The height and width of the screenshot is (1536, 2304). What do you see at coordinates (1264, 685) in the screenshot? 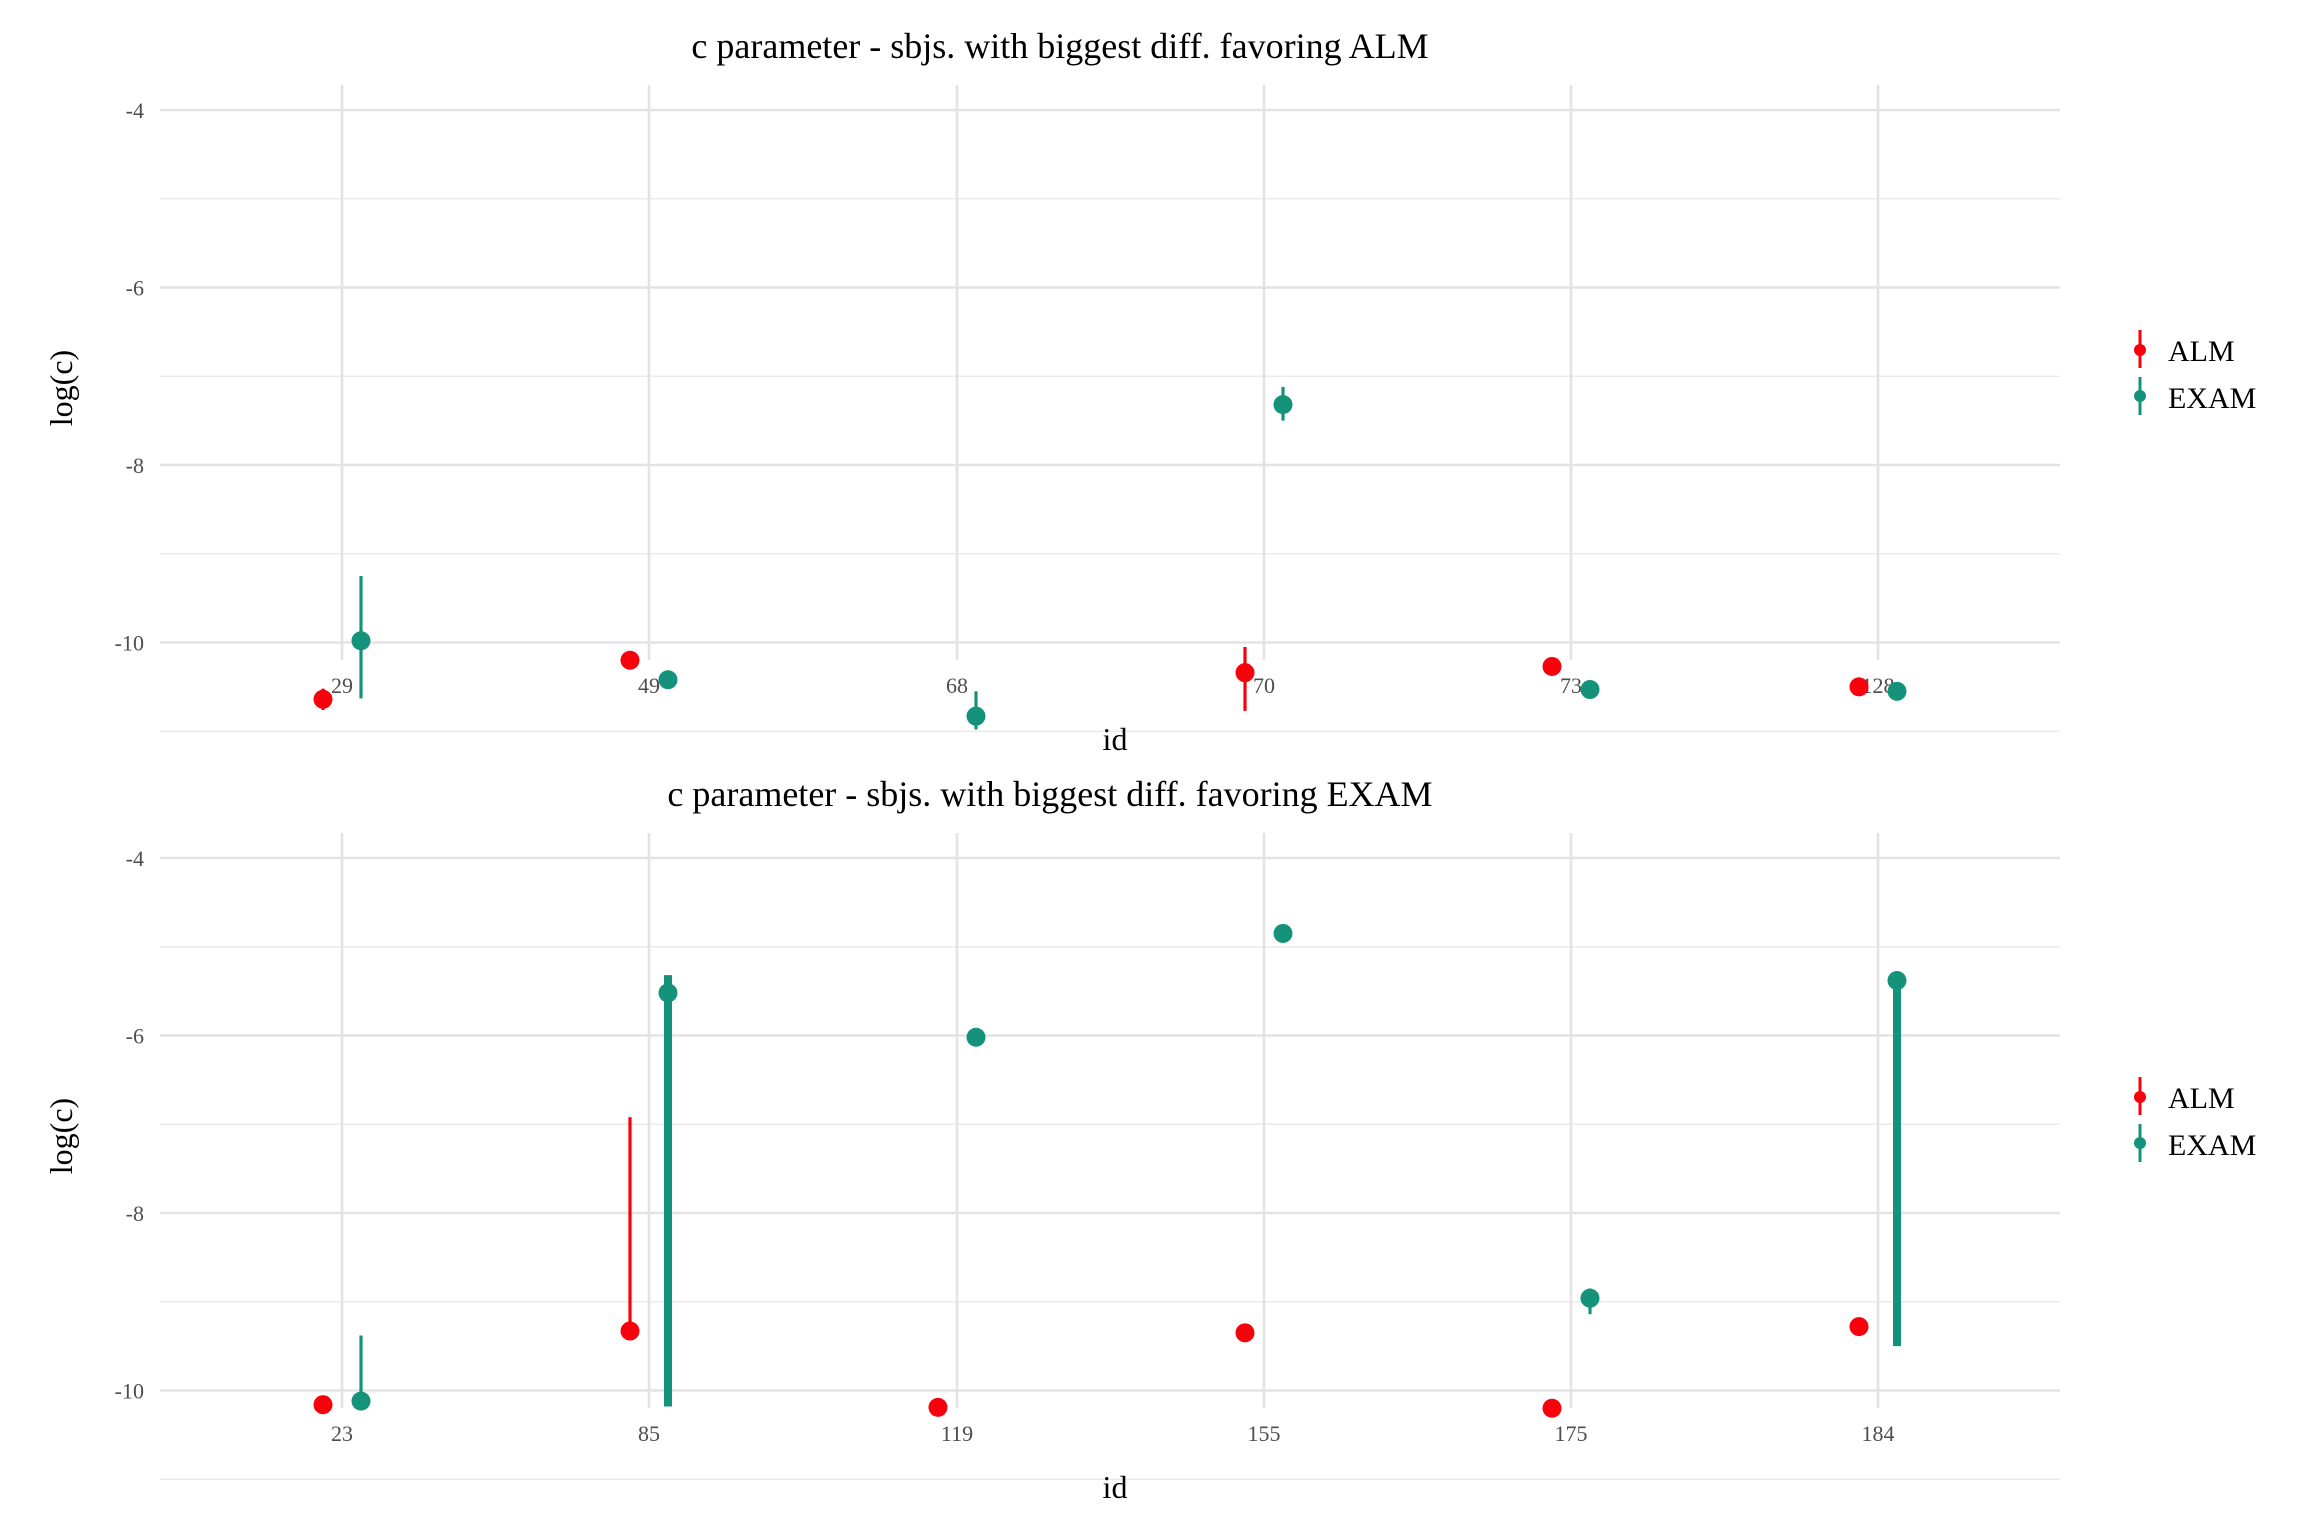
I see `x-tick-label: 70` at bounding box center [1264, 685].